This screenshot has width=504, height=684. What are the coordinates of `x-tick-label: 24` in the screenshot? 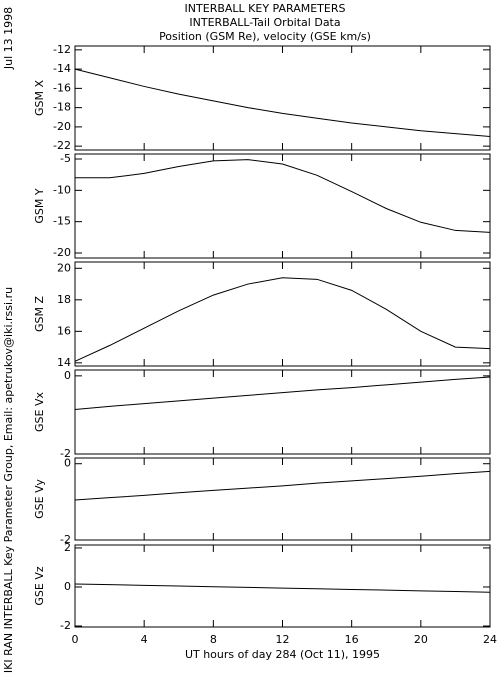 It's located at (490, 639).